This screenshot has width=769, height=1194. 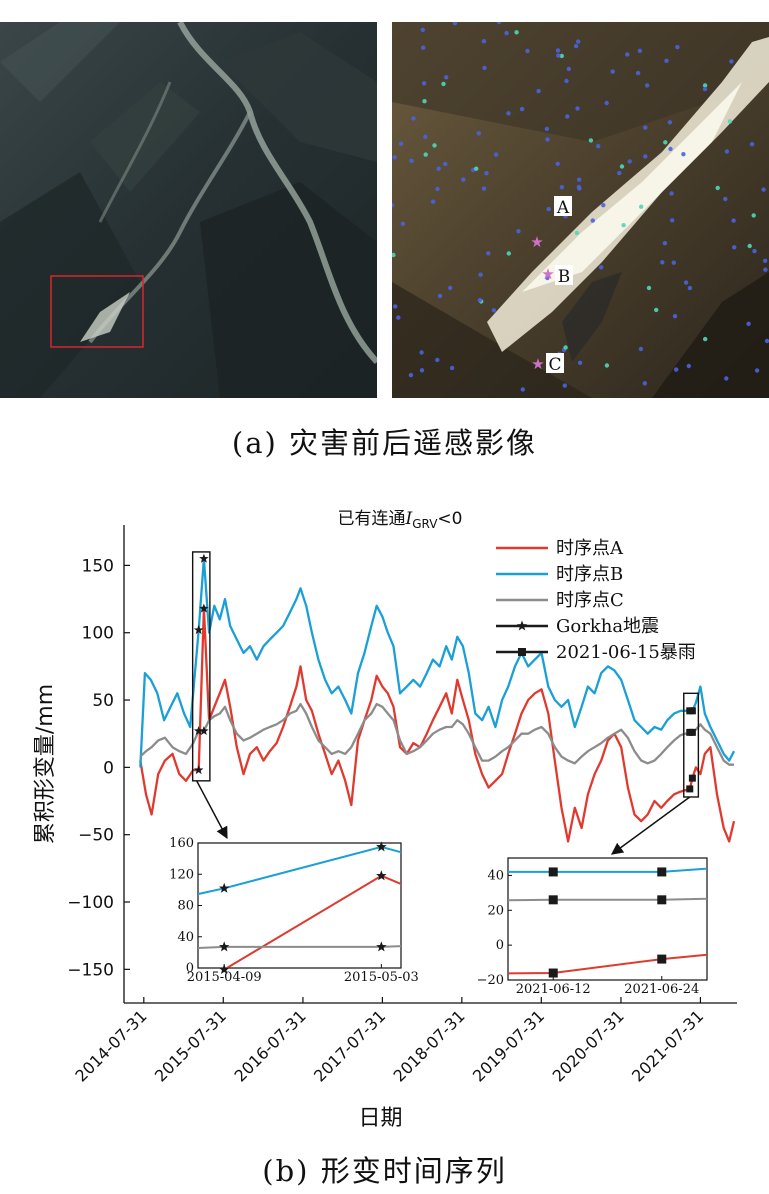 What do you see at coordinates (607, 919) in the screenshot?
I see `inset-frame` at bounding box center [607, 919].